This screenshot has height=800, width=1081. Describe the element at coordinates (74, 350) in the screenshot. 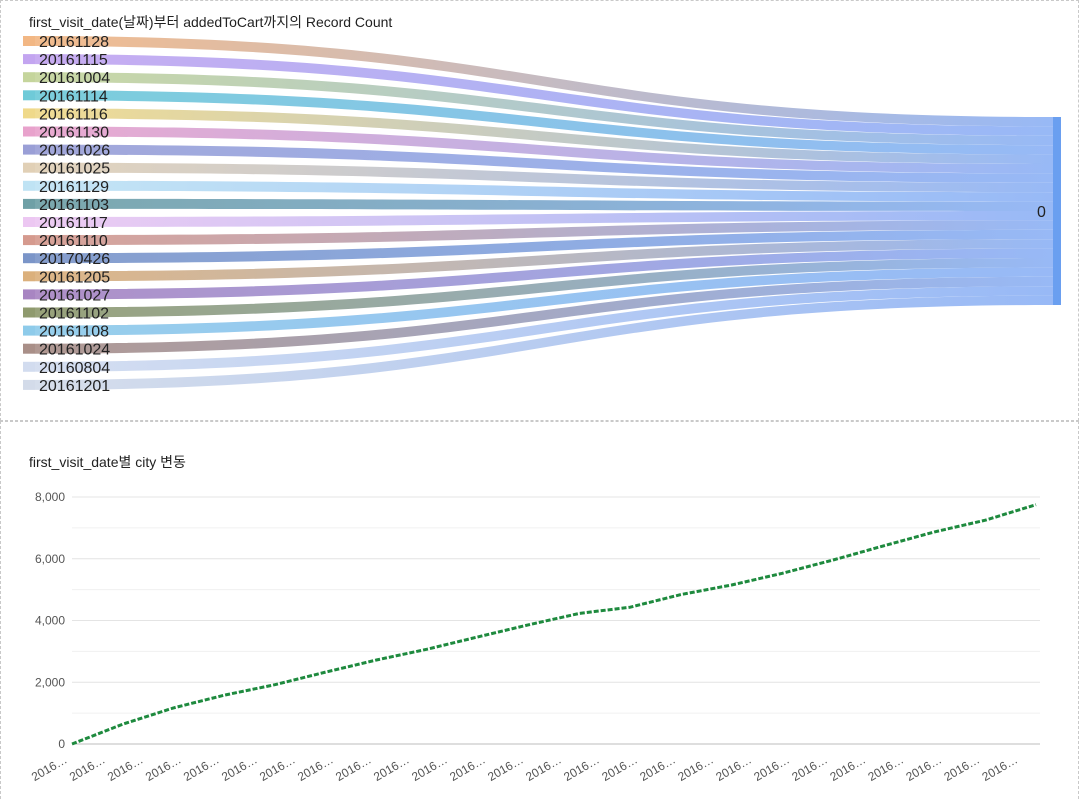

I see `sankey-source-label: 20161024` at that location.